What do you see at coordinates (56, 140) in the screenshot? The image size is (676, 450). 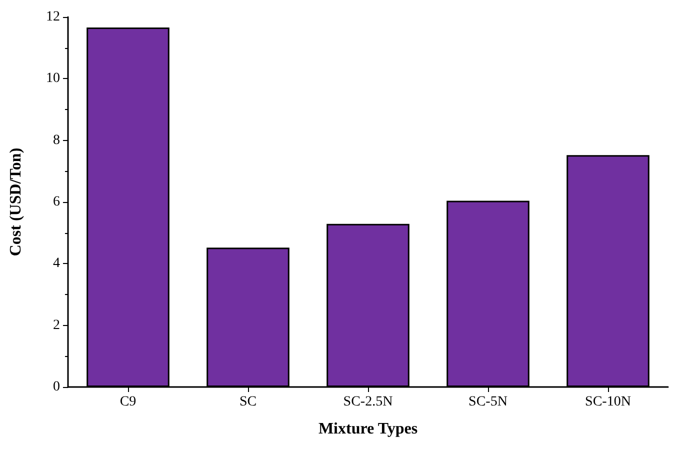 I see `y-tick-label: 8` at bounding box center [56, 140].